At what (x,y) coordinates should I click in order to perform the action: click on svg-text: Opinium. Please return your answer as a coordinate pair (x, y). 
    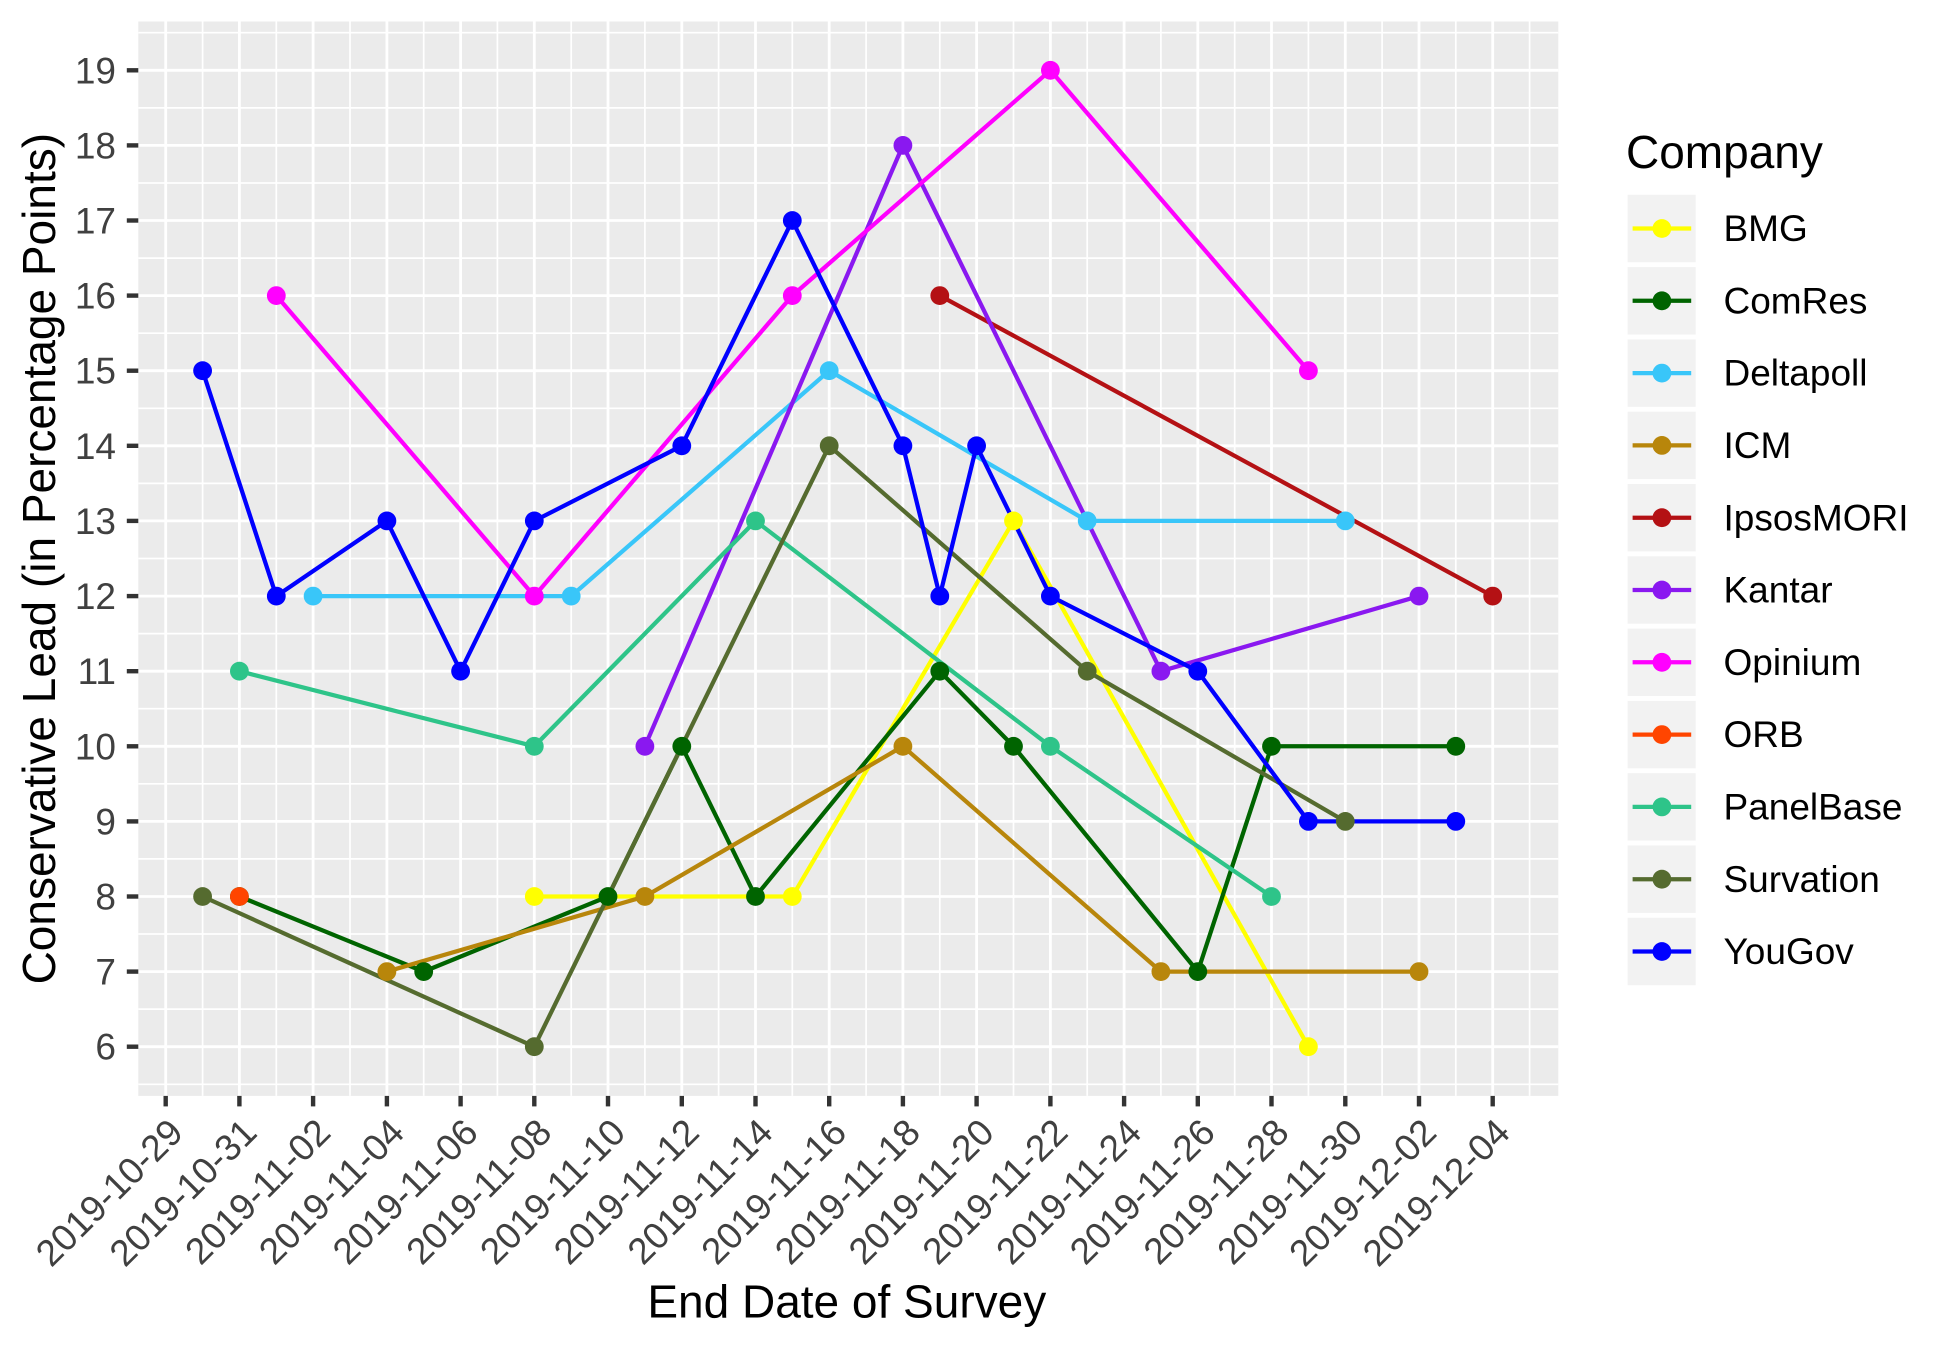
    Looking at the image, I should click on (1793, 662).